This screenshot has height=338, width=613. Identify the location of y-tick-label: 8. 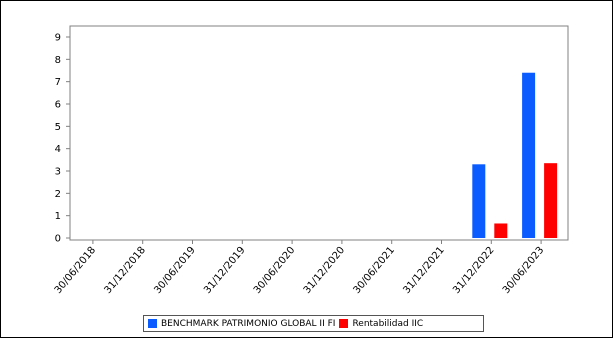
(58, 60).